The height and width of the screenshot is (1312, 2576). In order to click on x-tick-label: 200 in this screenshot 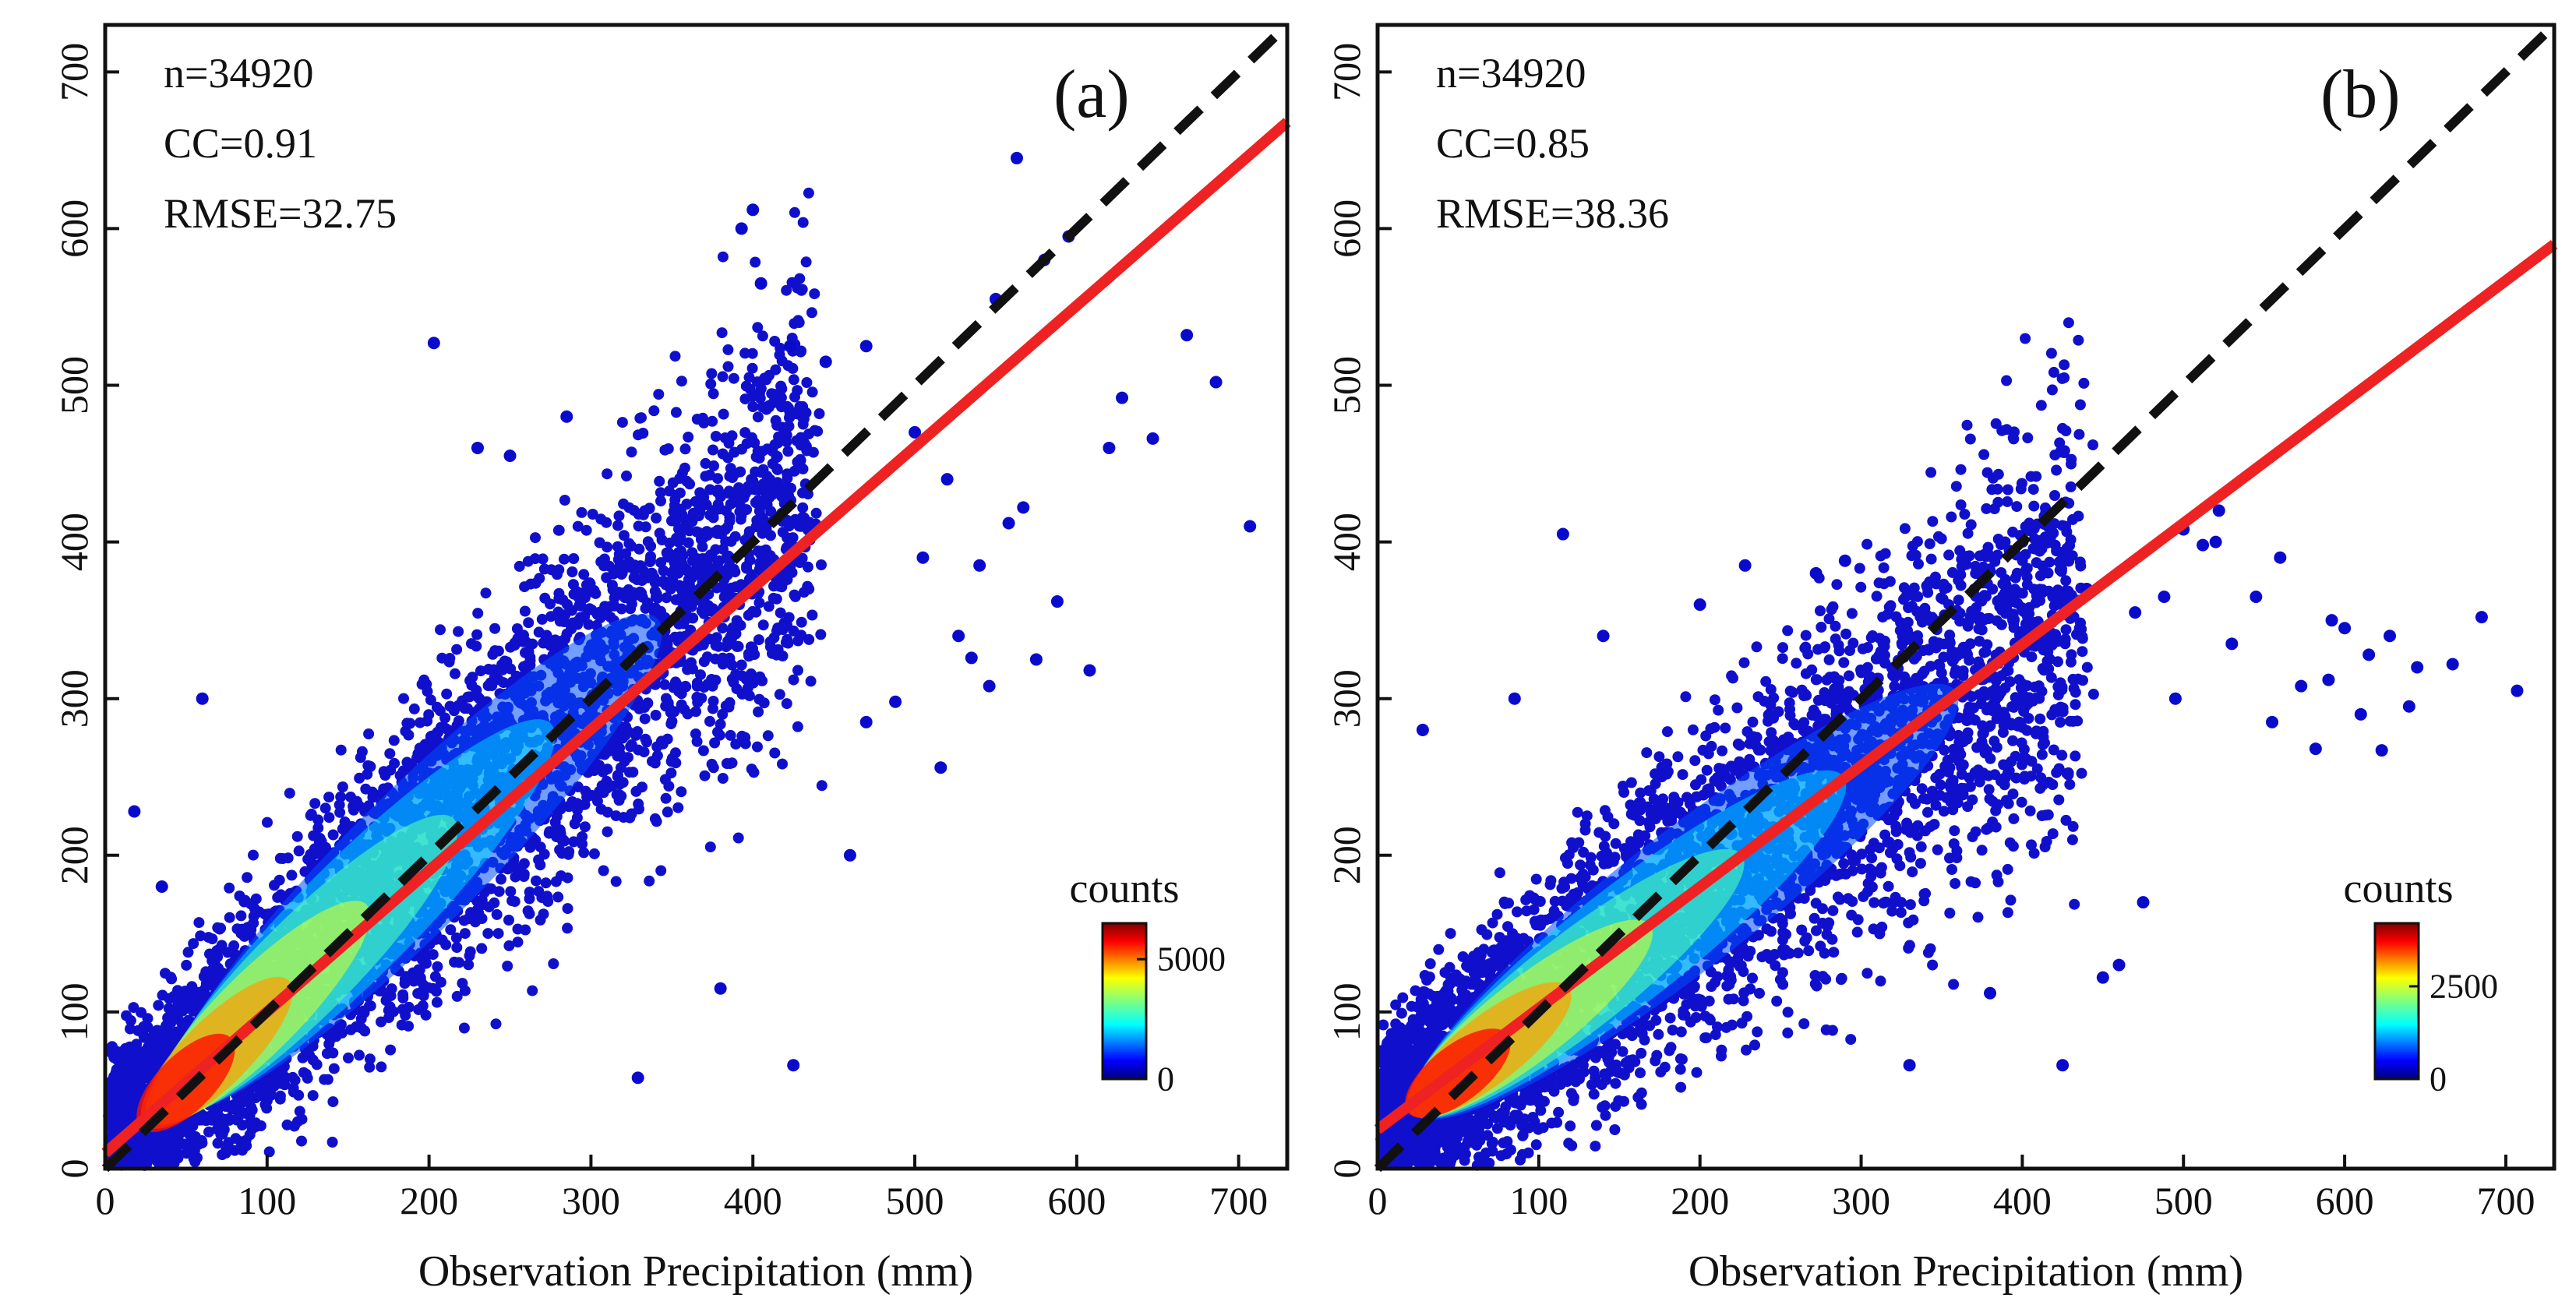, I will do `click(429, 1200)`.